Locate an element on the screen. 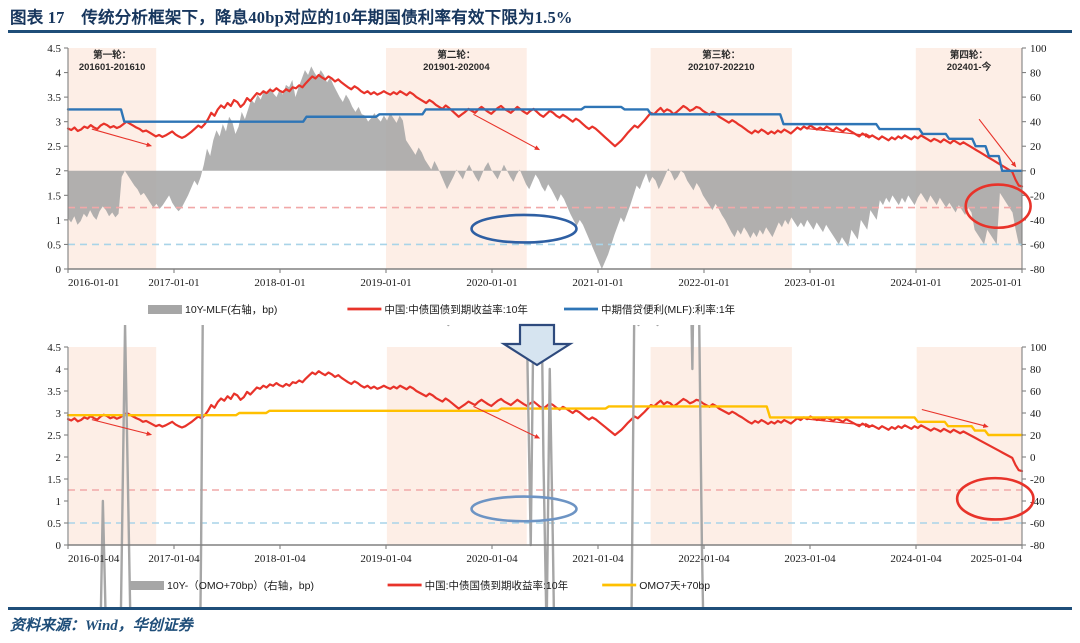 This screenshot has width=1080, height=643. x-tick-label: 2018-01-04 is located at coordinates (280, 559).